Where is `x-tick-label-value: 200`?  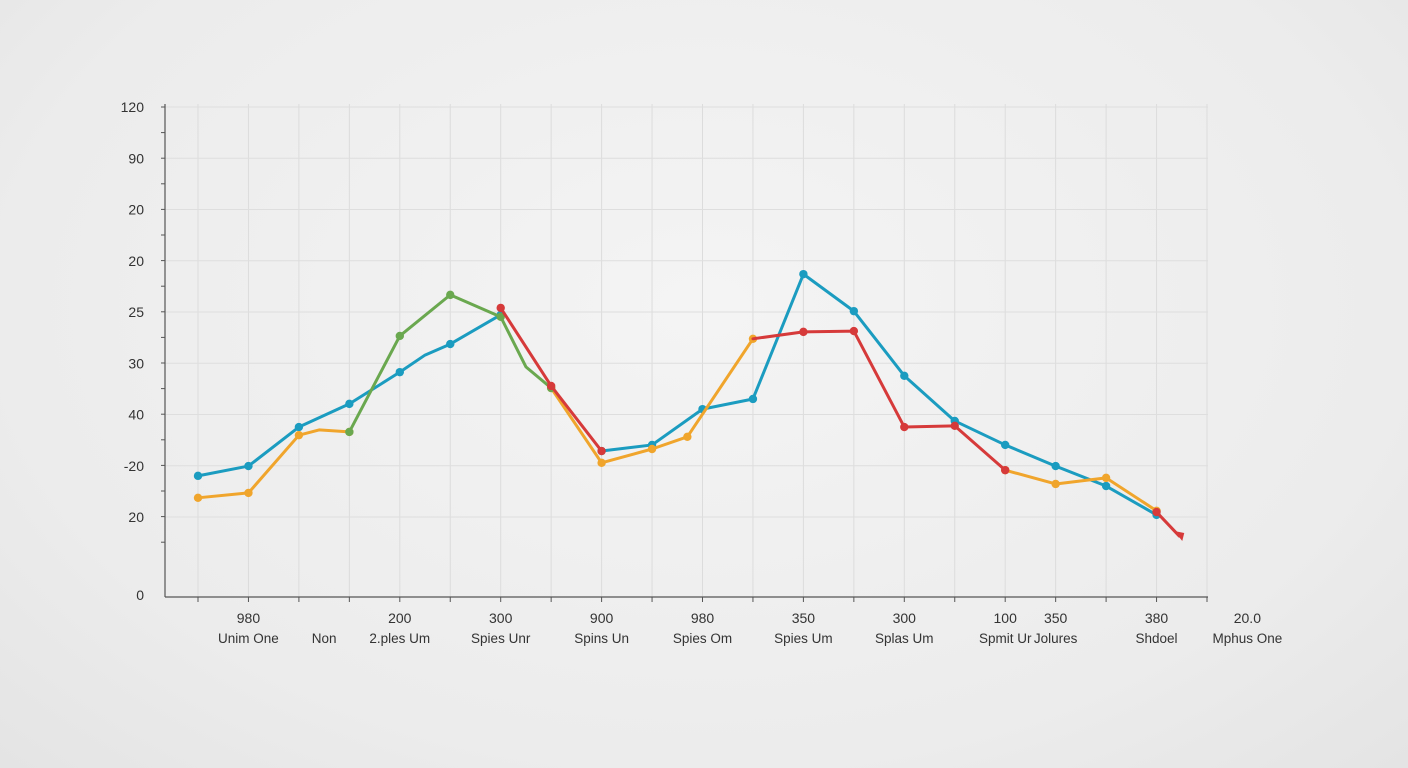 x-tick-label-value: 200 is located at coordinates (400, 618).